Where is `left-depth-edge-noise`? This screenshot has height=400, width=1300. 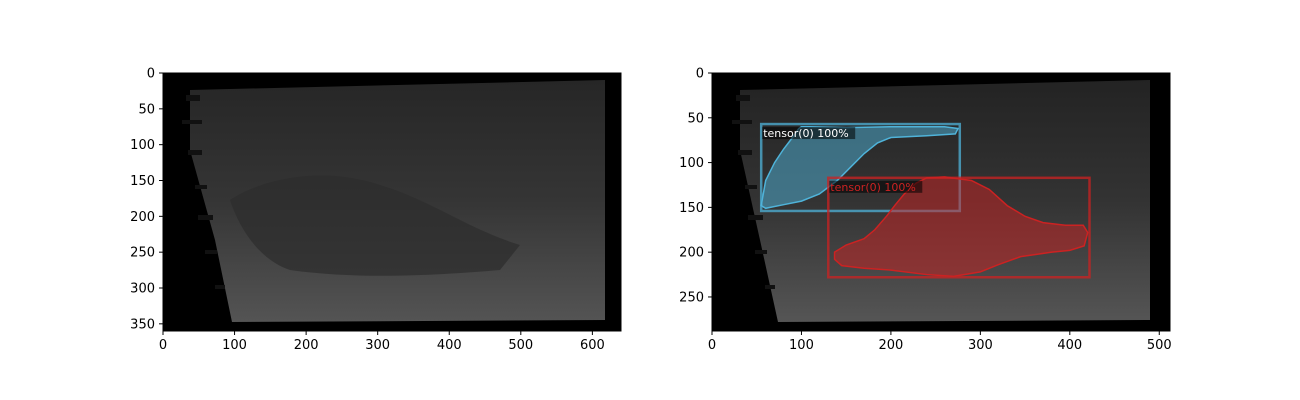
left-depth-edge-noise is located at coordinates (203, 192).